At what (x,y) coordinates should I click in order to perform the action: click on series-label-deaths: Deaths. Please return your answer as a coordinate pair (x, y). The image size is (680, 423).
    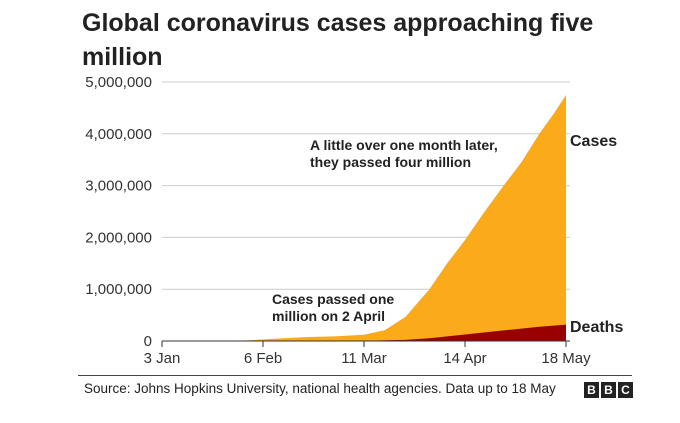
    Looking at the image, I should click on (596, 327).